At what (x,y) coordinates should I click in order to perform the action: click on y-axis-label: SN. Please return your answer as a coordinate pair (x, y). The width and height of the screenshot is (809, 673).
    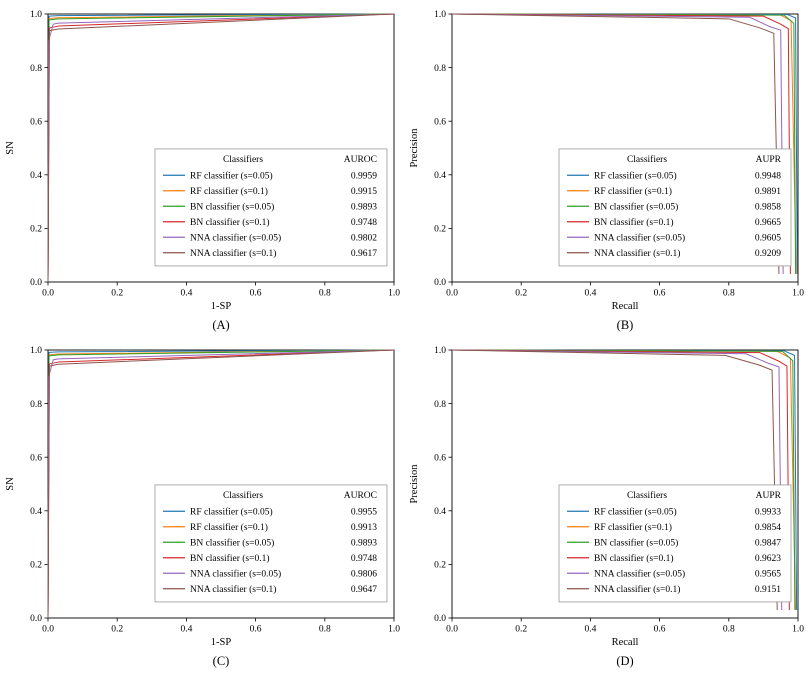
    Looking at the image, I should click on (10, 148).